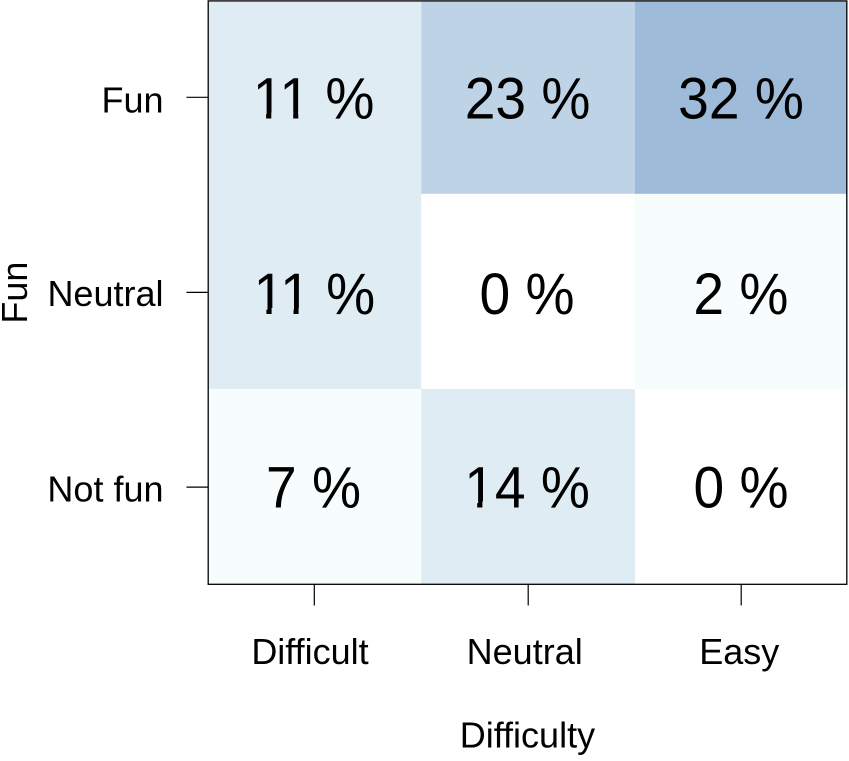 Image resolution: width=849 pixels, height=761 pixels. Describe the element at coordinates (309, 651) in the screenshot. I see `svg-text: Difficult` at that location.